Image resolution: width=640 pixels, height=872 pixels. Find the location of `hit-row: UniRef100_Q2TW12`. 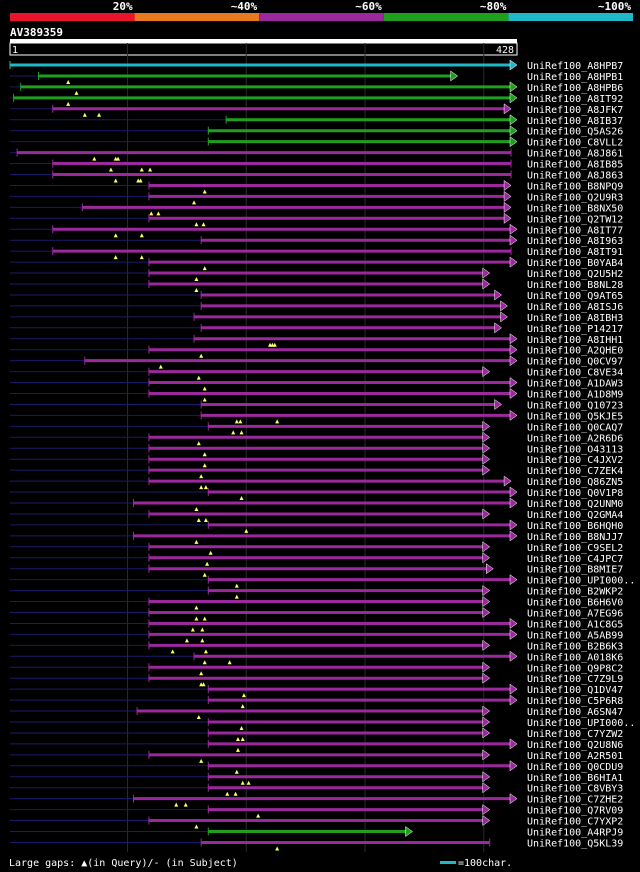

hit-row: UniRef100_Q2TW12 is located at coordinates (316, 219).